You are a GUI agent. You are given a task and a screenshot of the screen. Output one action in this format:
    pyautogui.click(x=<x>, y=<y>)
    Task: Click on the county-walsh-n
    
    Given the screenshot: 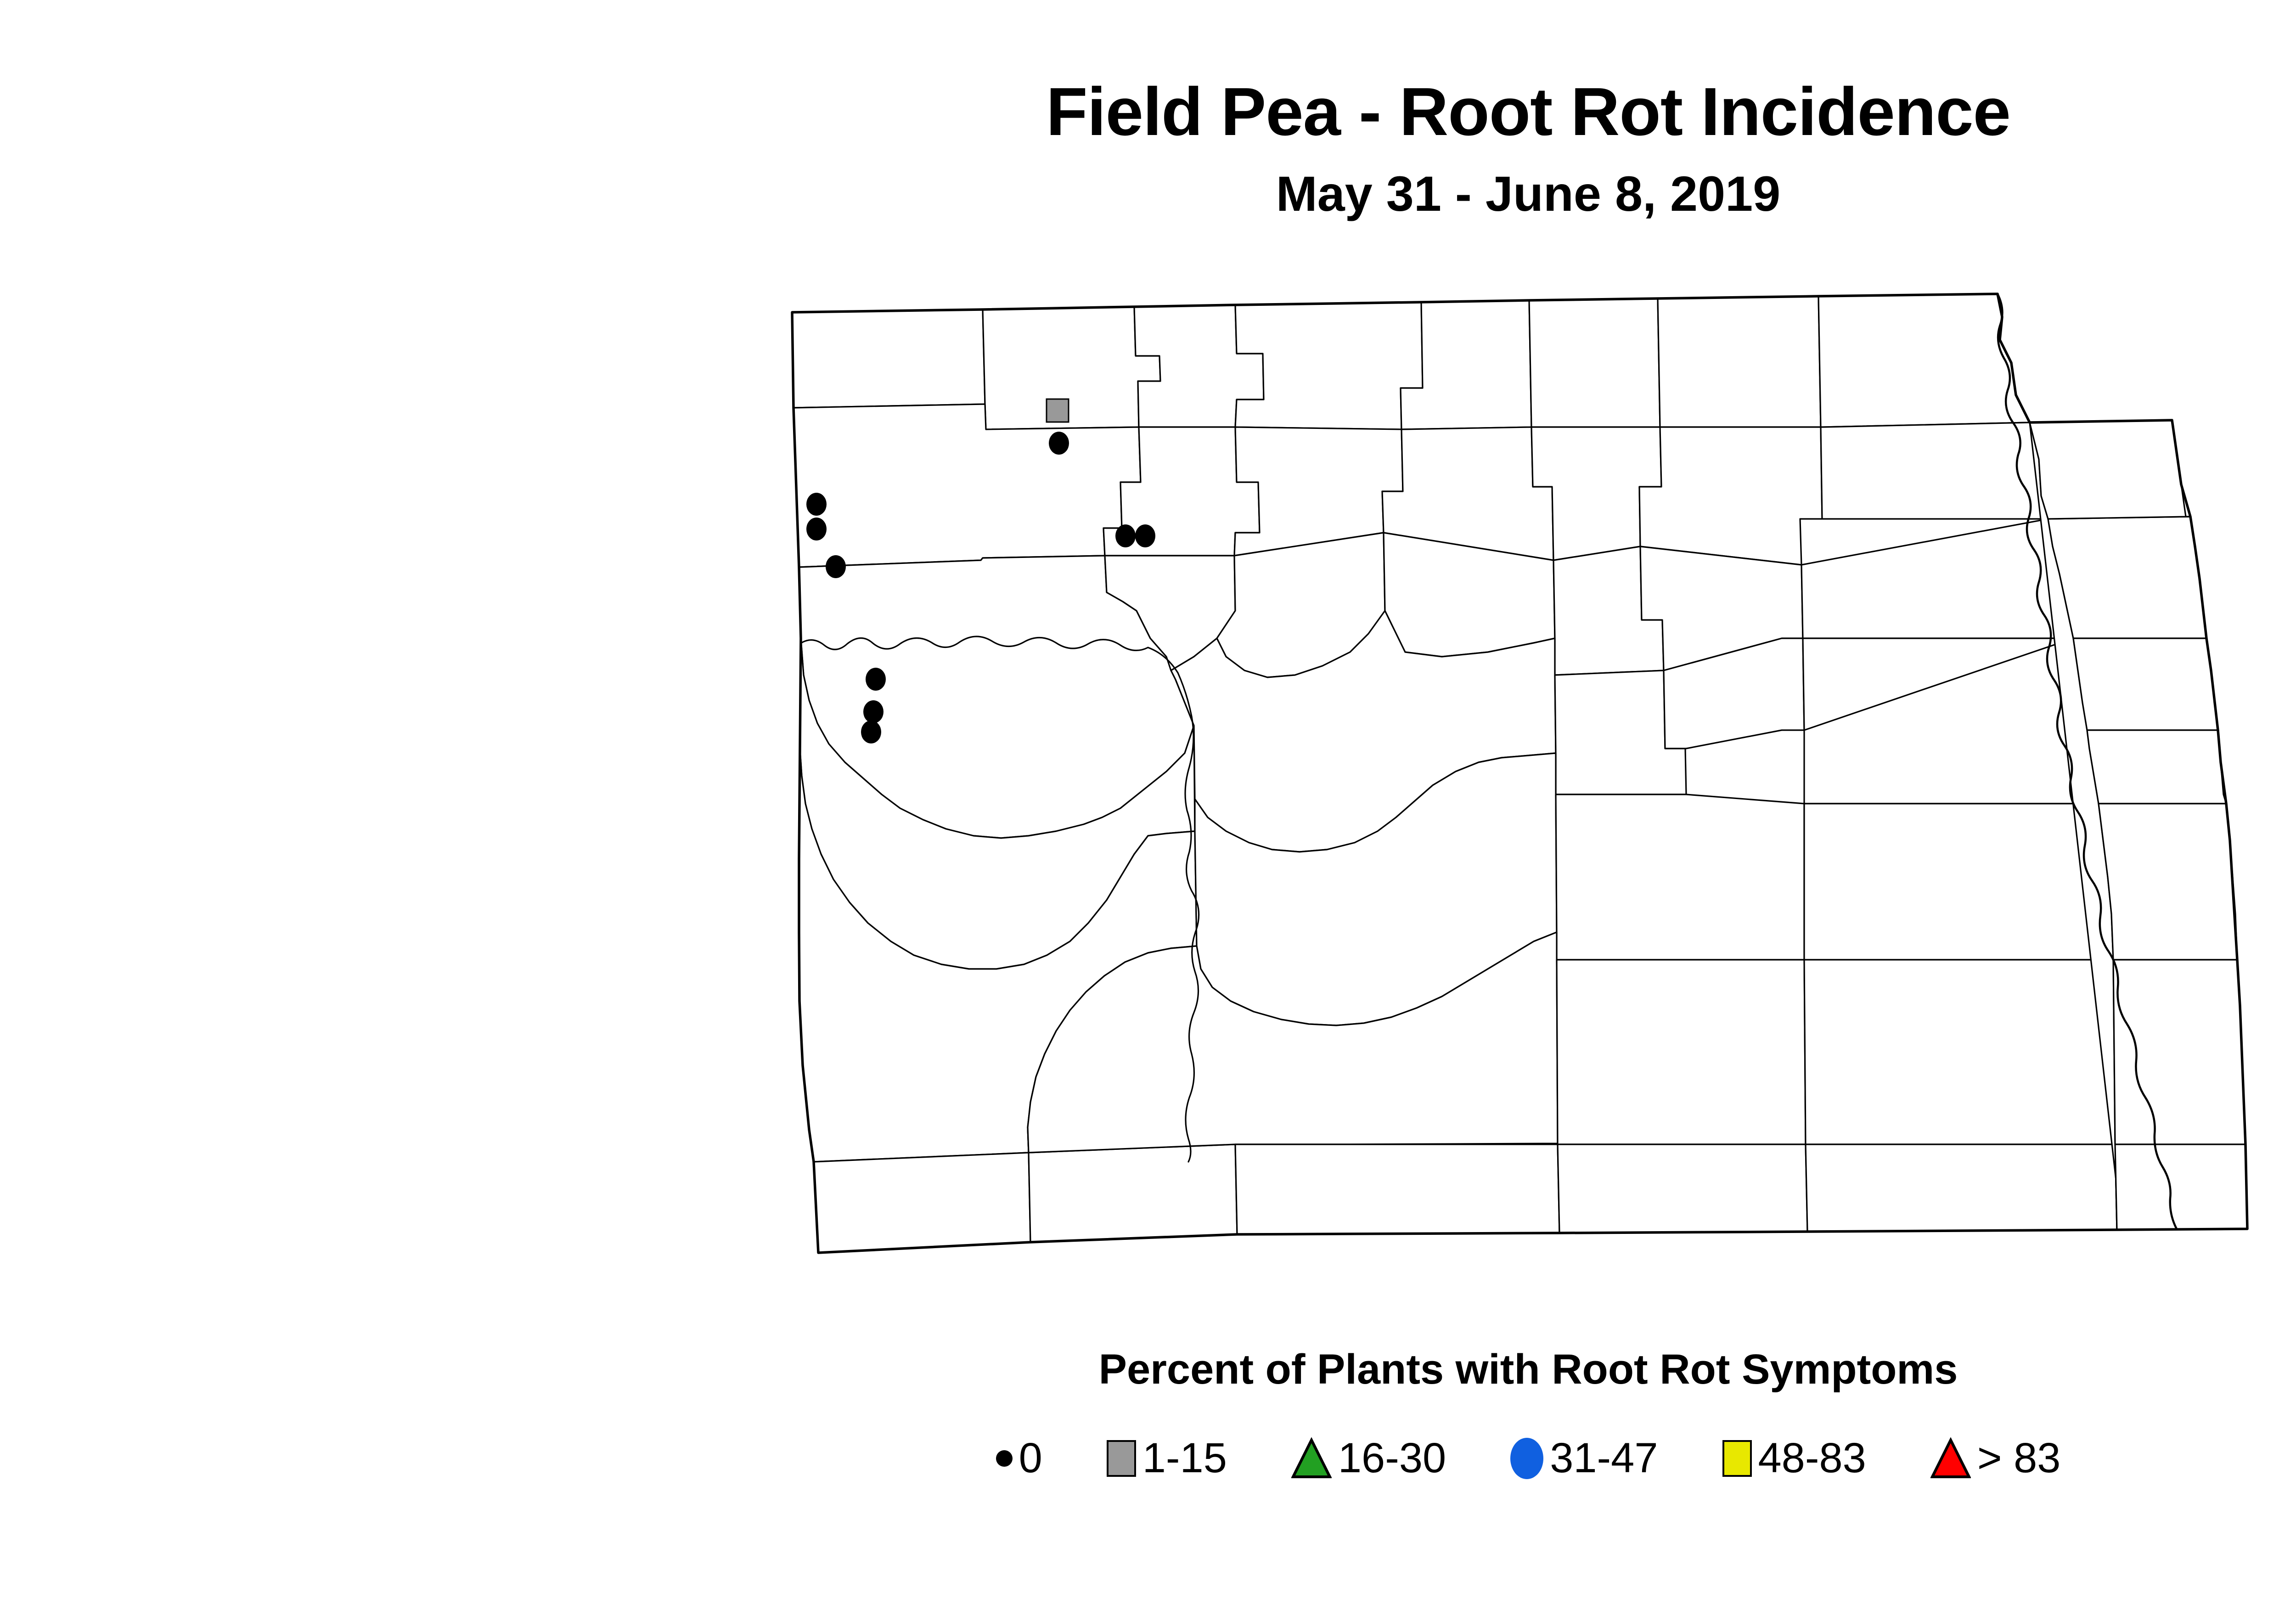 What is the action you would take?
    pyautogui.click(x=2110, y=469)
    